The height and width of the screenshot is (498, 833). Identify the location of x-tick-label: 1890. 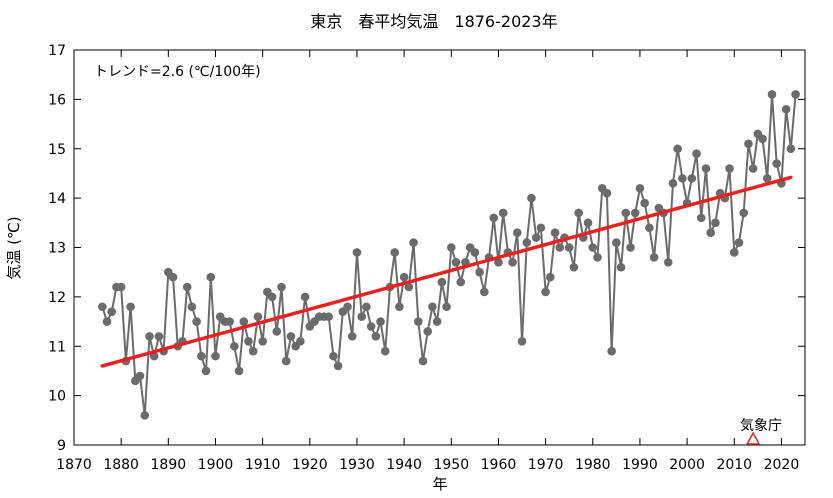
(169, 465).